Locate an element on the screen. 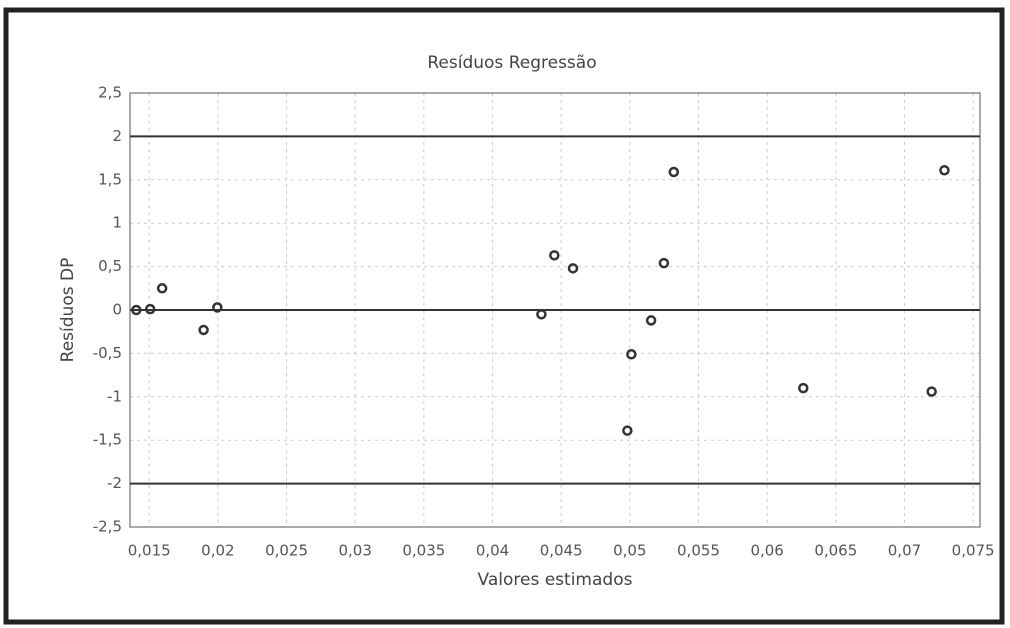  y-tick-label: 1,5 is located at coordinates (110, 179).